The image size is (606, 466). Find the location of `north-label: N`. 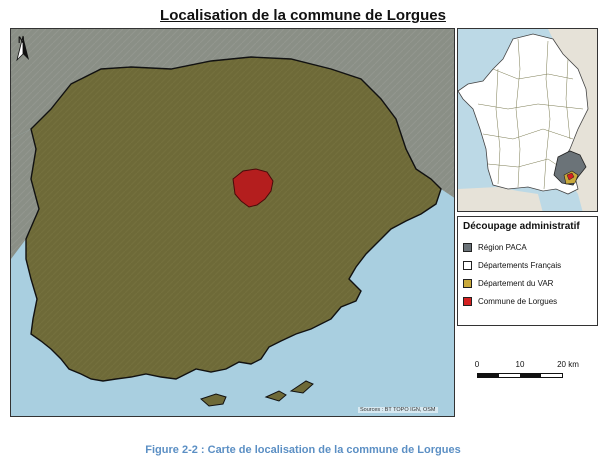

north-label: N is located at coordinates (21, 40).